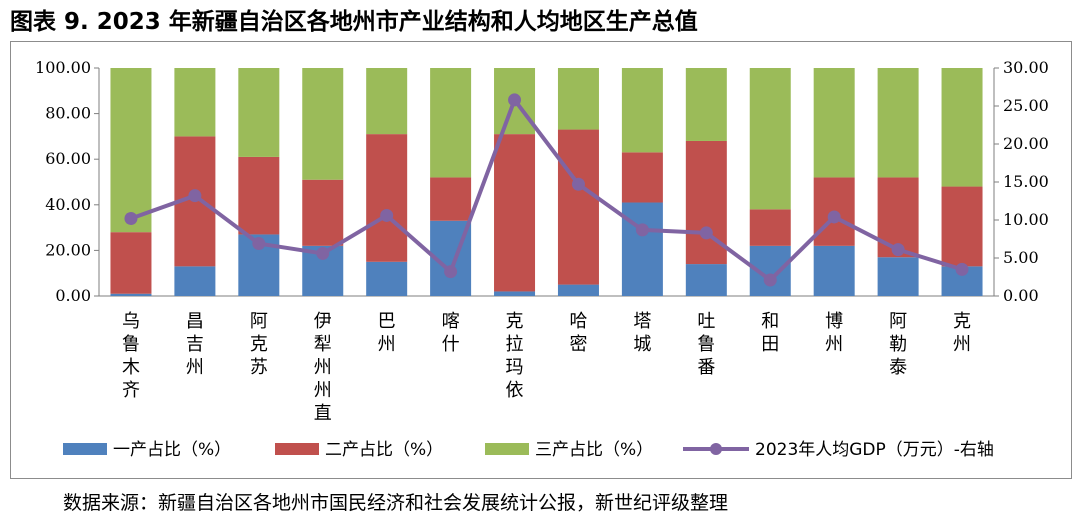  What do you see at coordinates (578, 333) in the screenshot?
I see `category-label: 哈密` at bounding box center [578, 333].